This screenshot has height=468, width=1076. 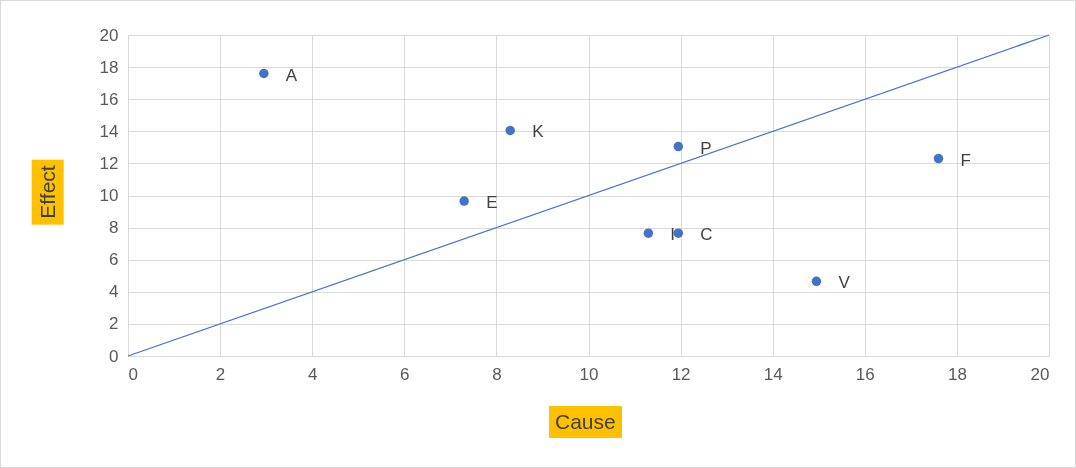 I want to click on annotation: F, so click(x=965, y=160).